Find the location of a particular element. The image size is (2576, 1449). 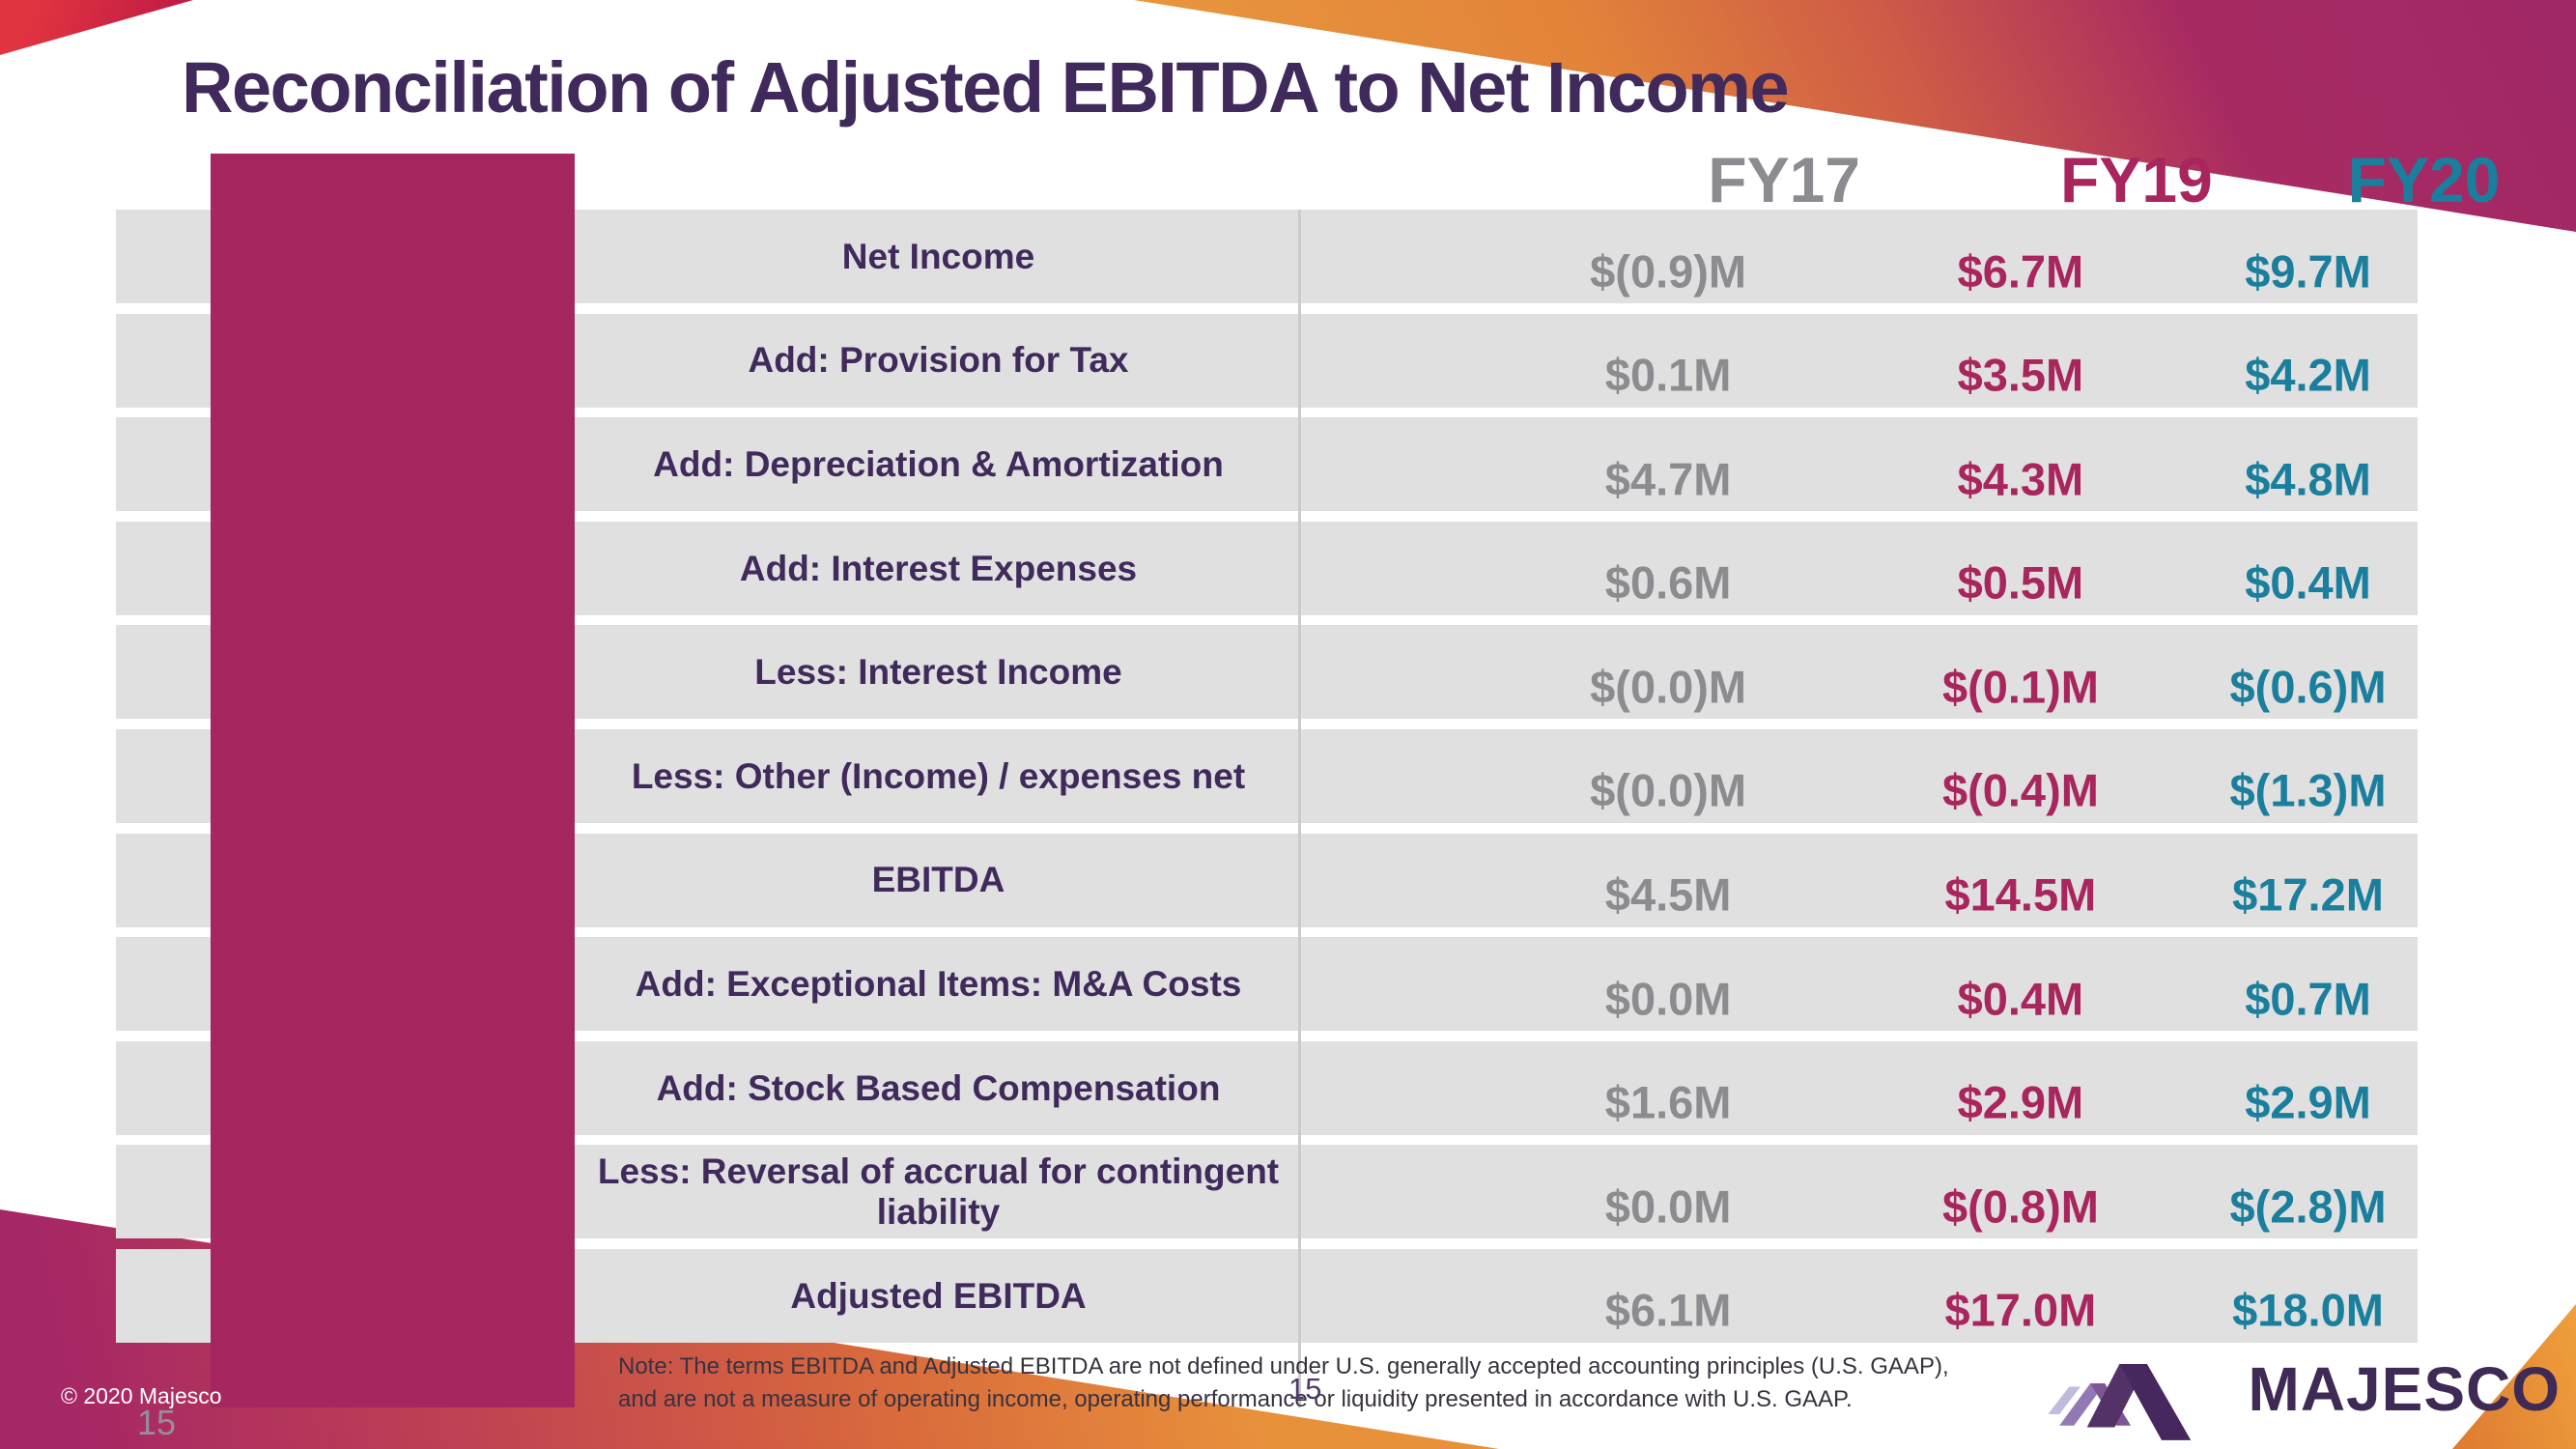

copyright-text: © 2020 Majesco is located at coordinates (141, 1395).